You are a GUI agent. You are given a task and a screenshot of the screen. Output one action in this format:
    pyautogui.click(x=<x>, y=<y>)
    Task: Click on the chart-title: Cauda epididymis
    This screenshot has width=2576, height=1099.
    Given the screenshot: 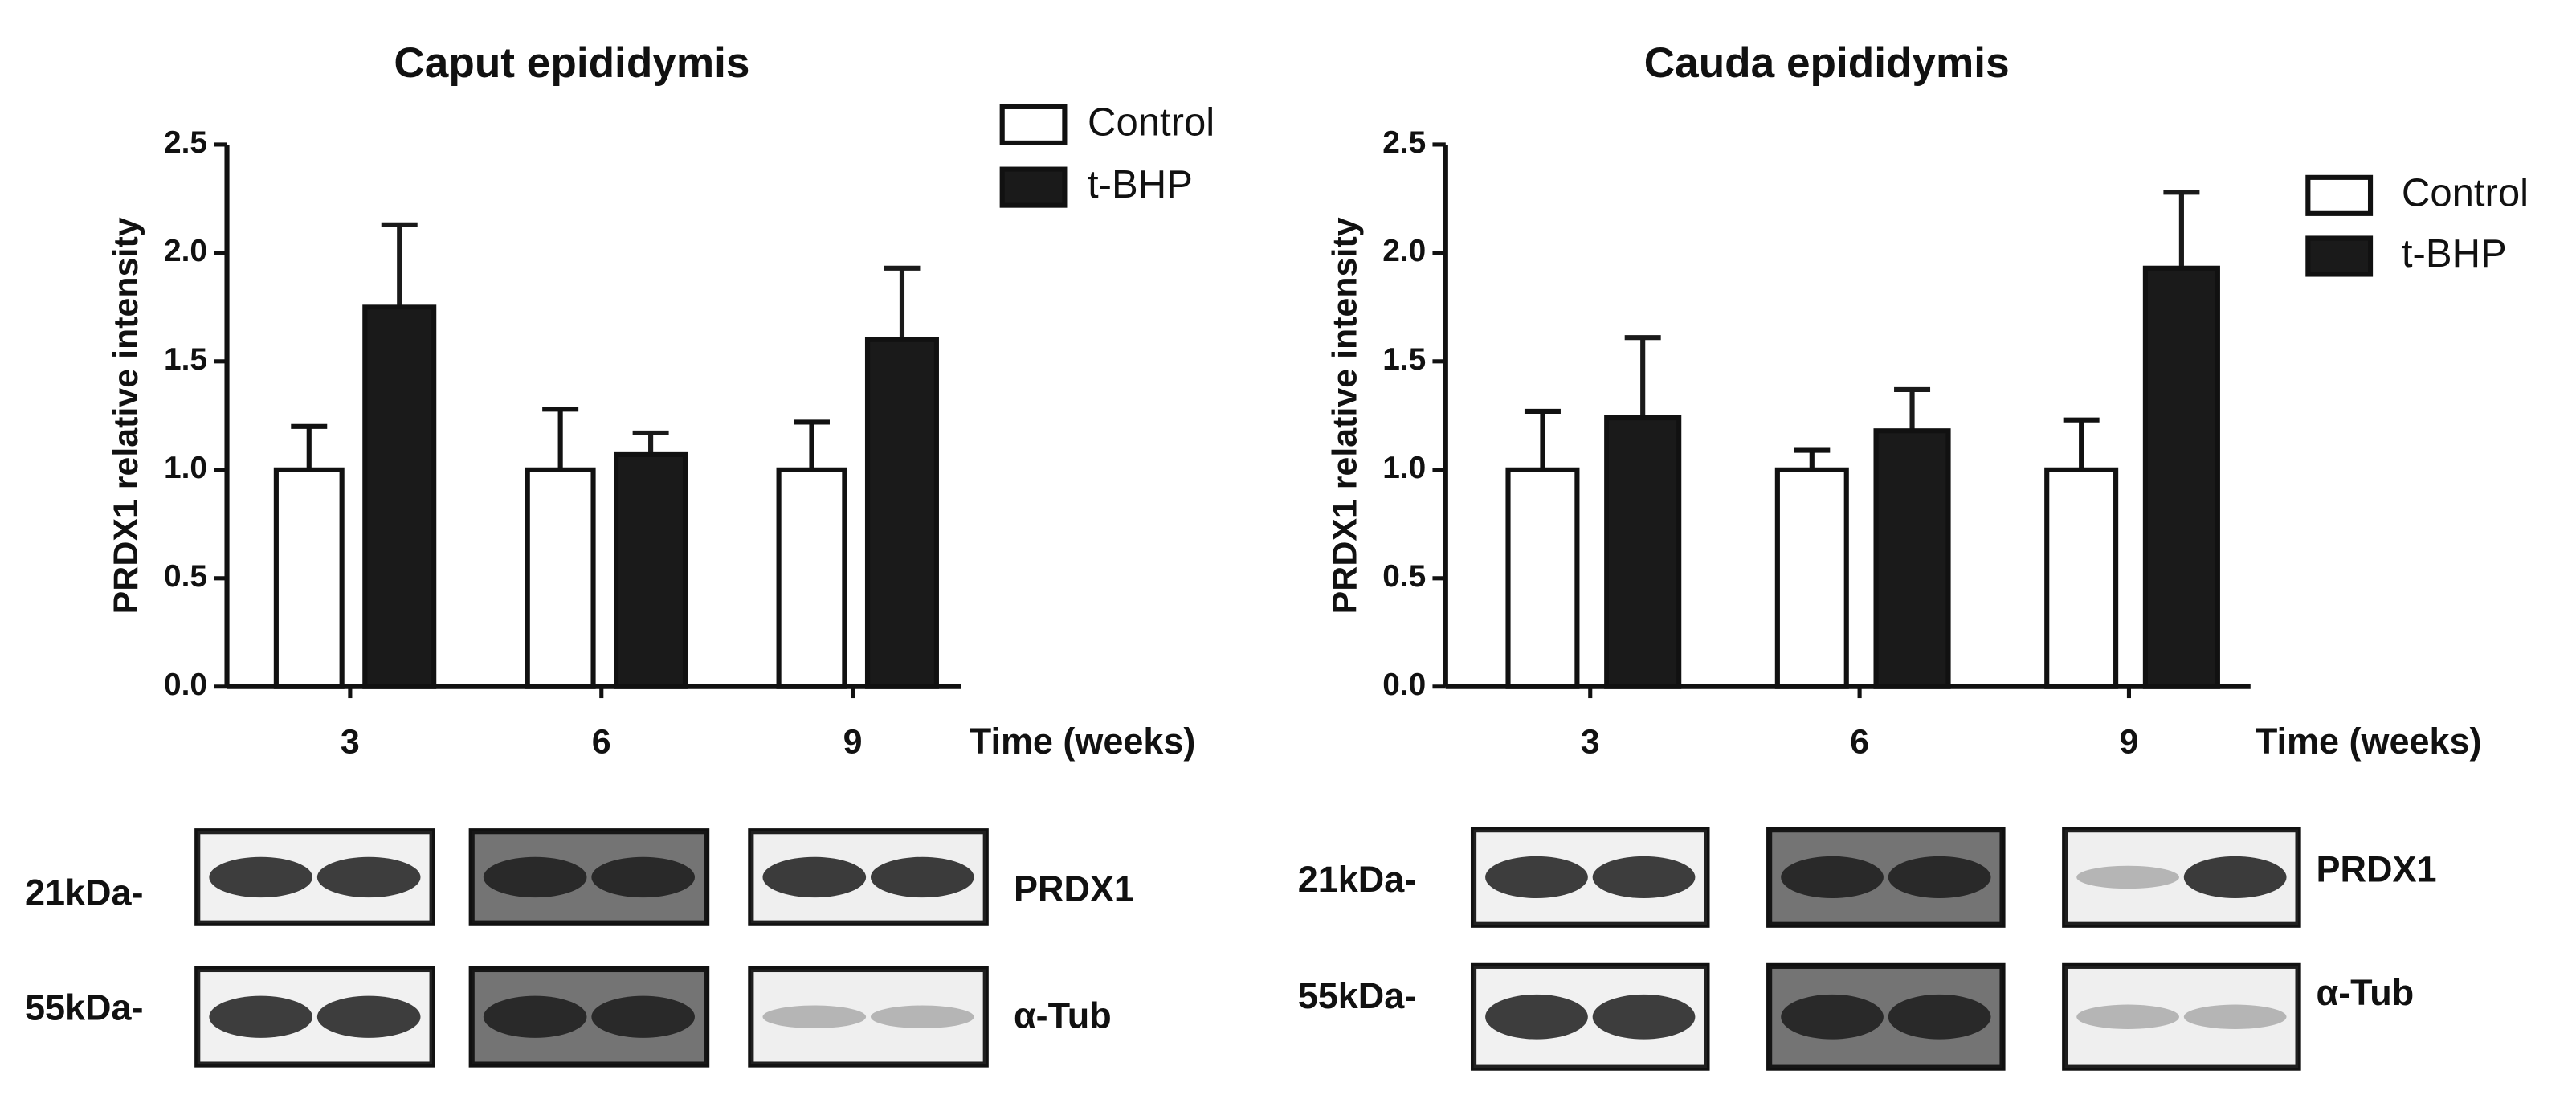 What is the action you would take?
    pyautogui.click(x=1827, y=63)
    